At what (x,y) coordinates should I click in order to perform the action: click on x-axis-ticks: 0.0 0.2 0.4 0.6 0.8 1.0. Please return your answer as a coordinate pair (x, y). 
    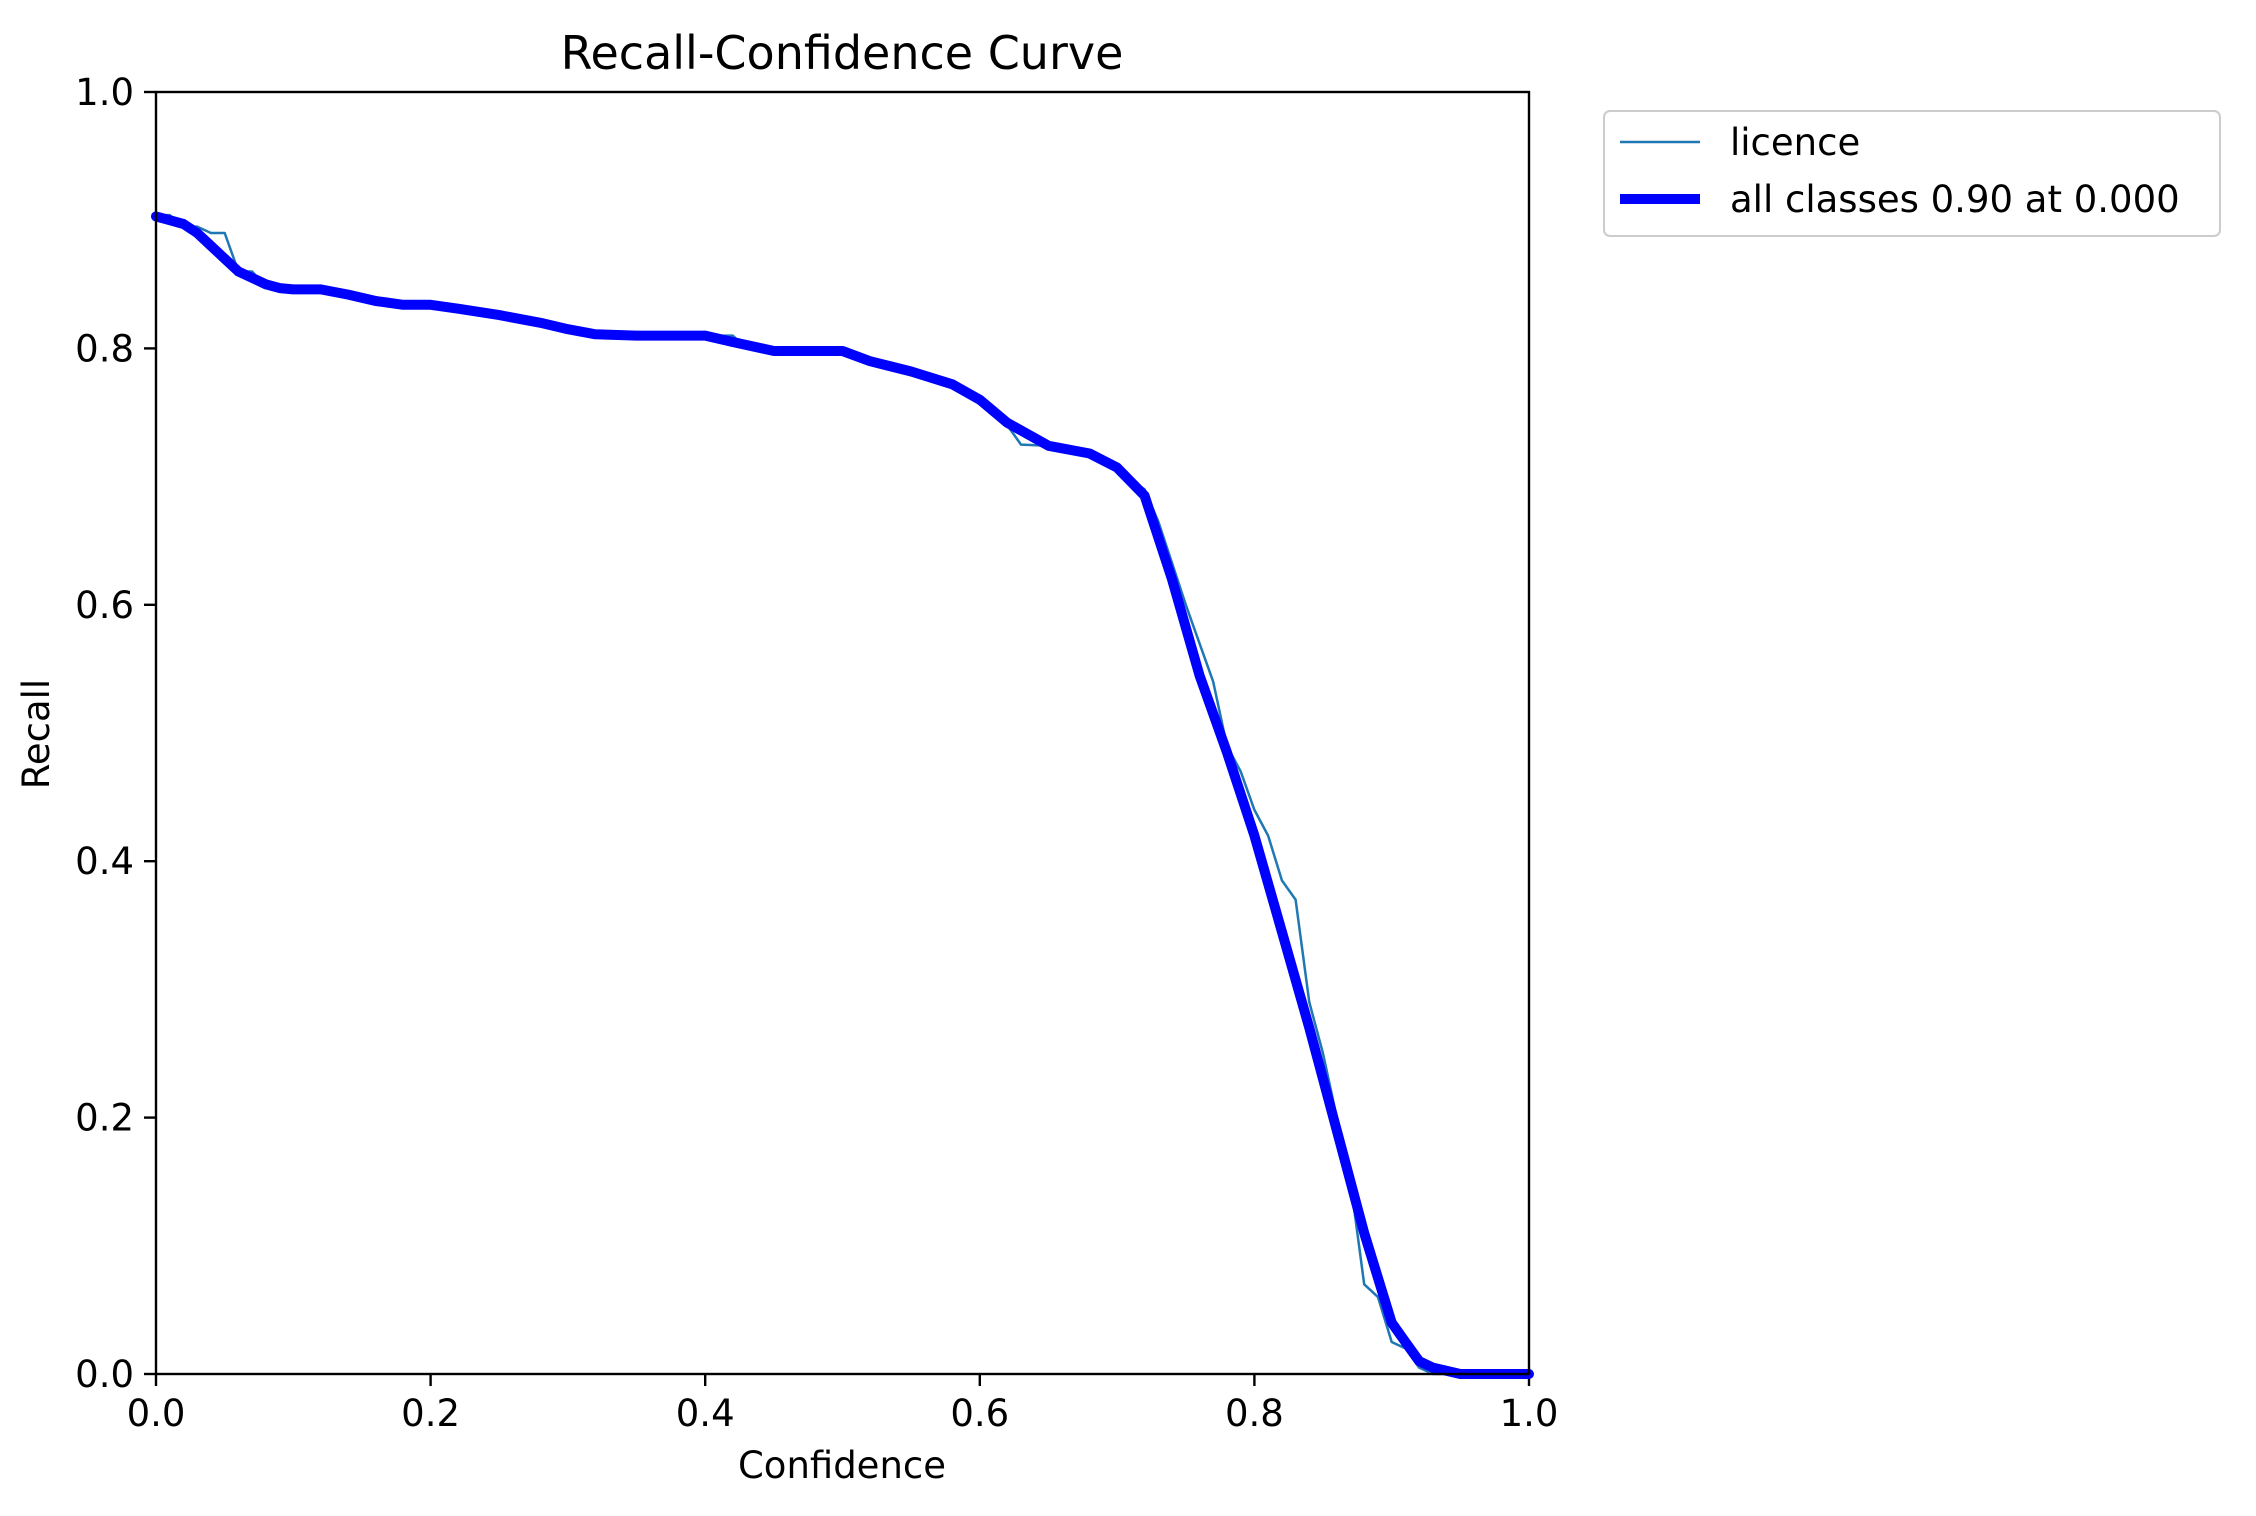
    Looking at the image, I should click on (843, 1404).